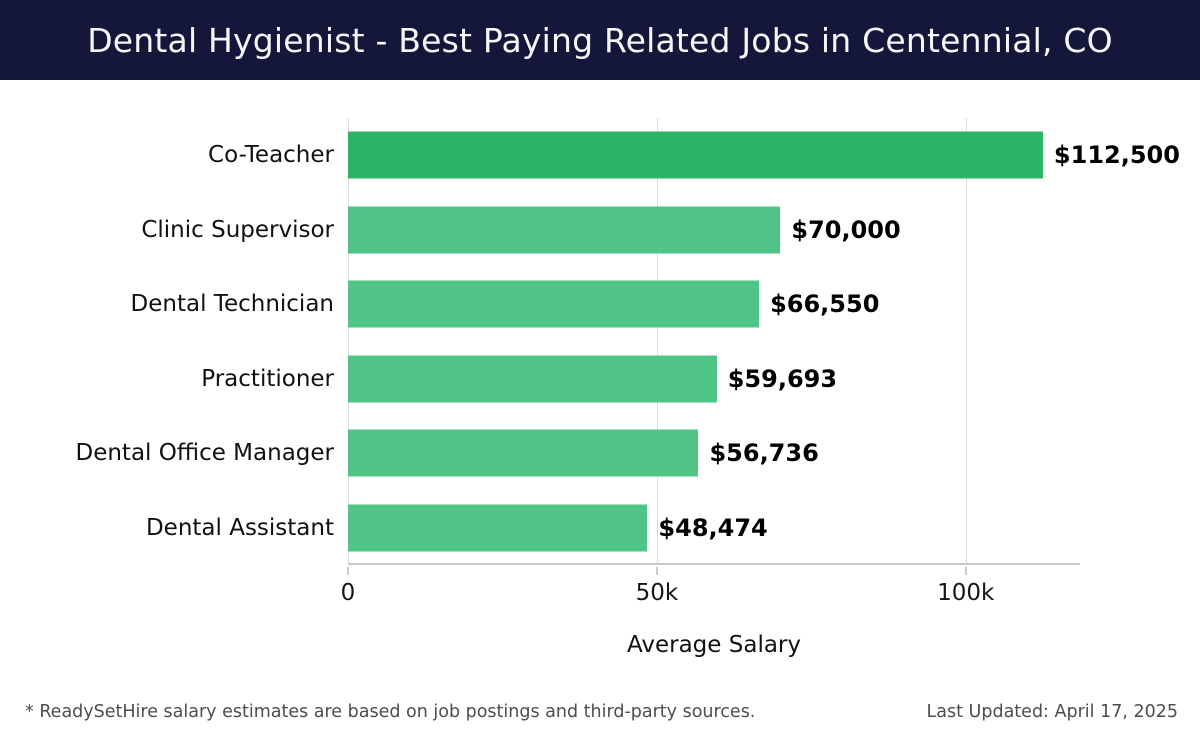 This screenshot has width=1200, height=740. What do you see at coordinates (764, 453) in the screenshot?
I see `value-label: $56,736` at bounding box center [764, 453].